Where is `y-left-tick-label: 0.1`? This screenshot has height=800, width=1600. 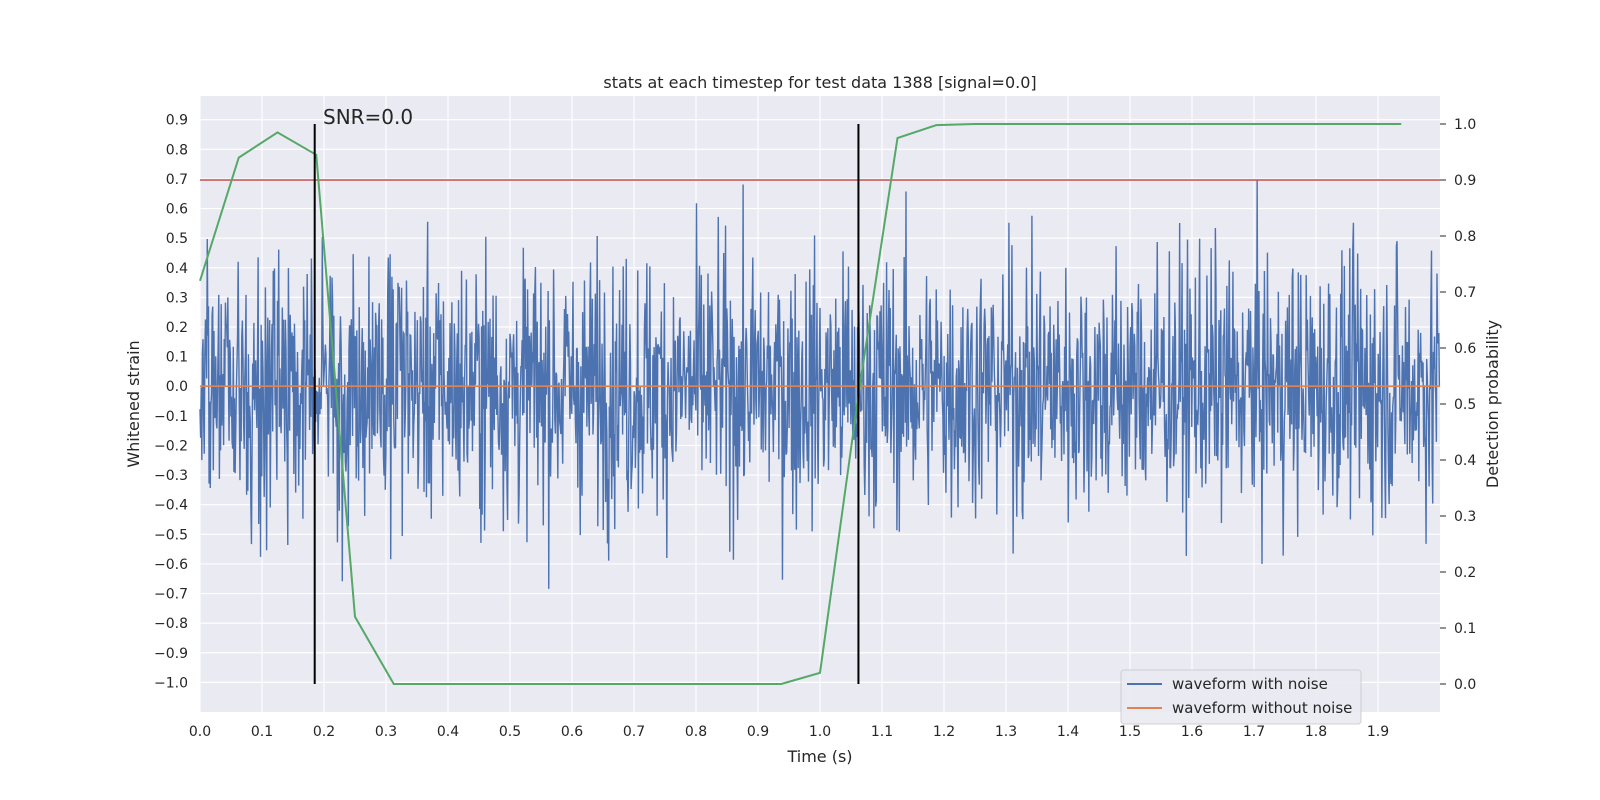 y-left-tick-label: 0.1 is located at coordinates (177, 358).